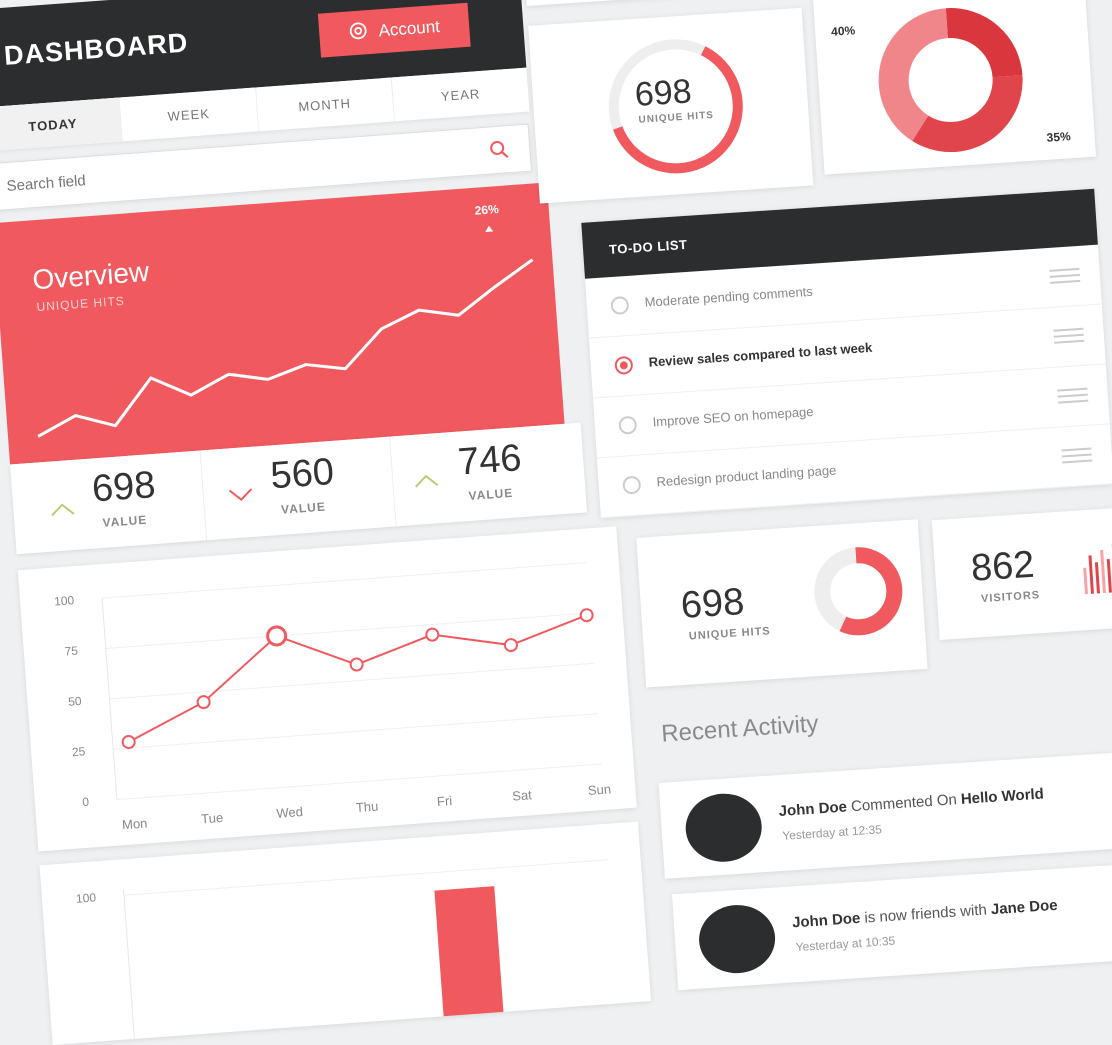 This screenshot has width=1112, height=1045. I want to click on top-strip-card, so click(649, 3).